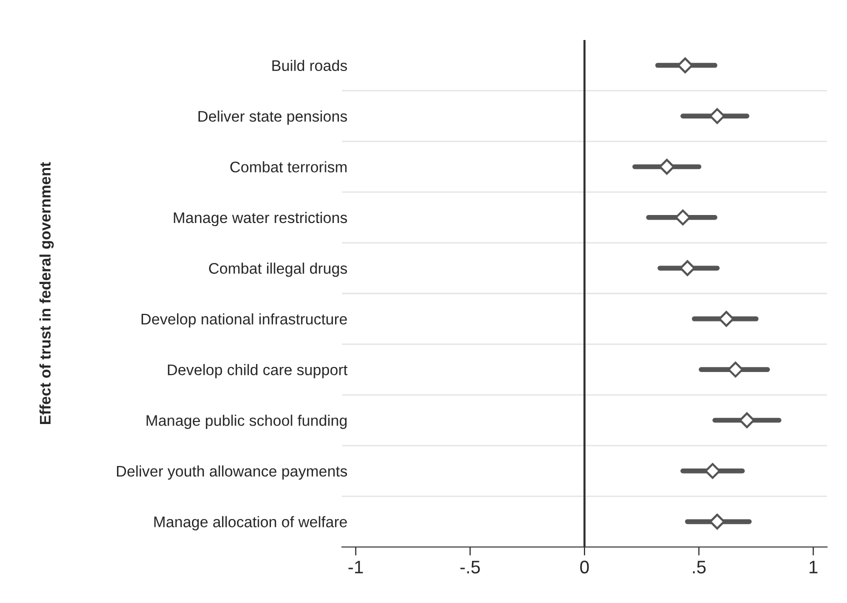  I want to click on y-tick-label: Deliver state pensions, so click(273, 117).